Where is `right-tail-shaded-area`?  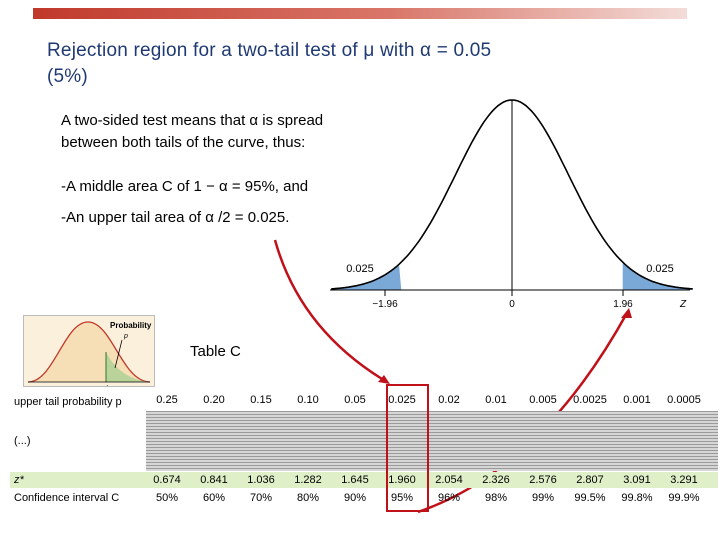
right-tail-shaded-area is located at coordinates (657, 276).